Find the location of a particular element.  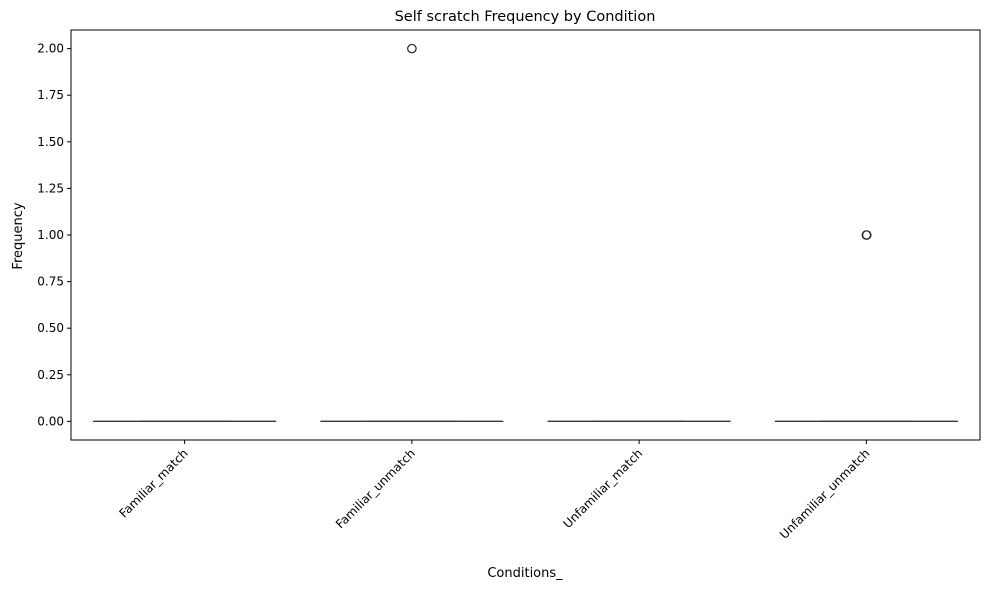

y-tick-label: 2.00 is located at coordinates (50, 49).